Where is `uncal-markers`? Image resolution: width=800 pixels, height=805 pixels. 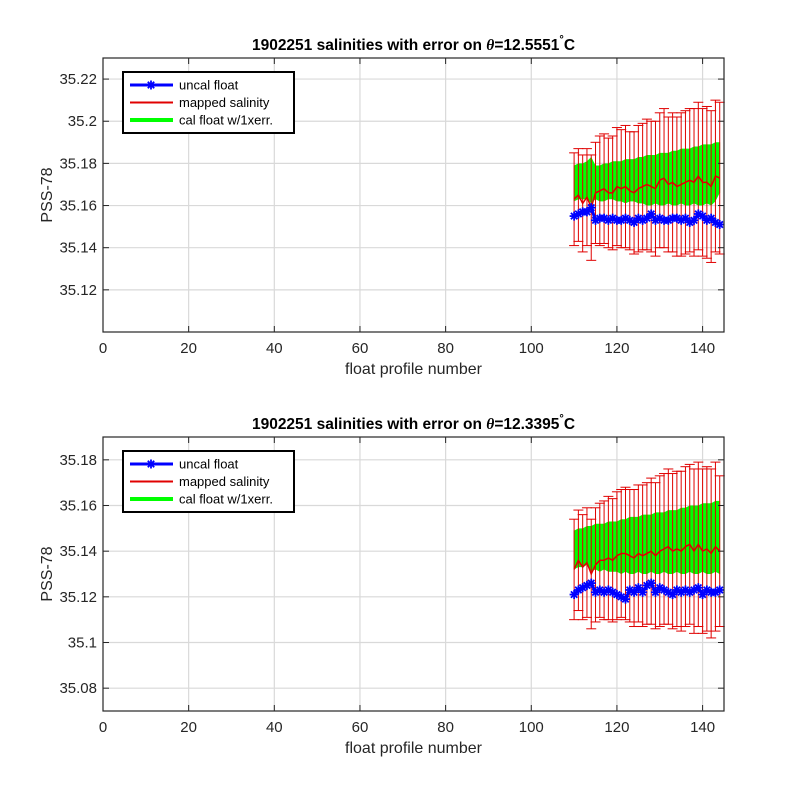
uncal-markers is located at coordinates (647, 591).